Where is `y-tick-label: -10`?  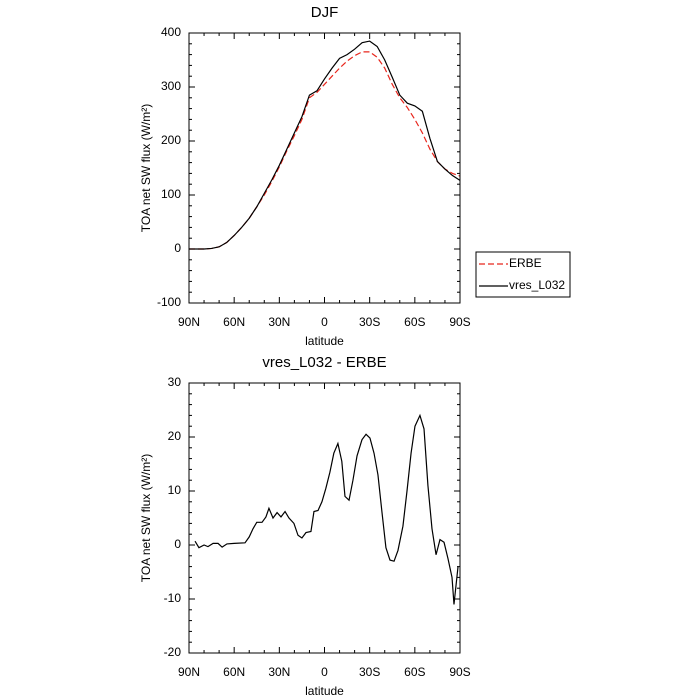
y-tick-label: -10 is located at coordinates (173, 598).